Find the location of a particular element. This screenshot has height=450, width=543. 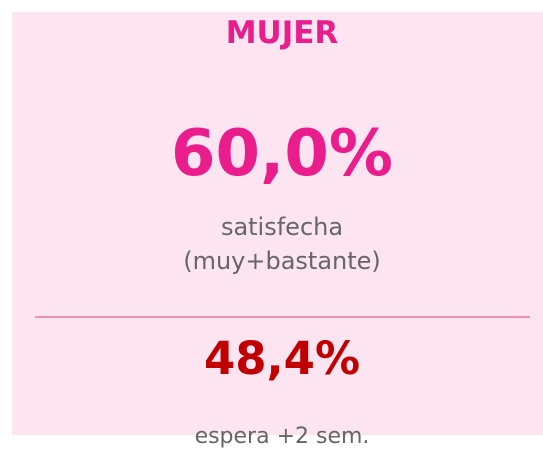

primary-label: (muy+bastante) is located at coordinates (282, 261).